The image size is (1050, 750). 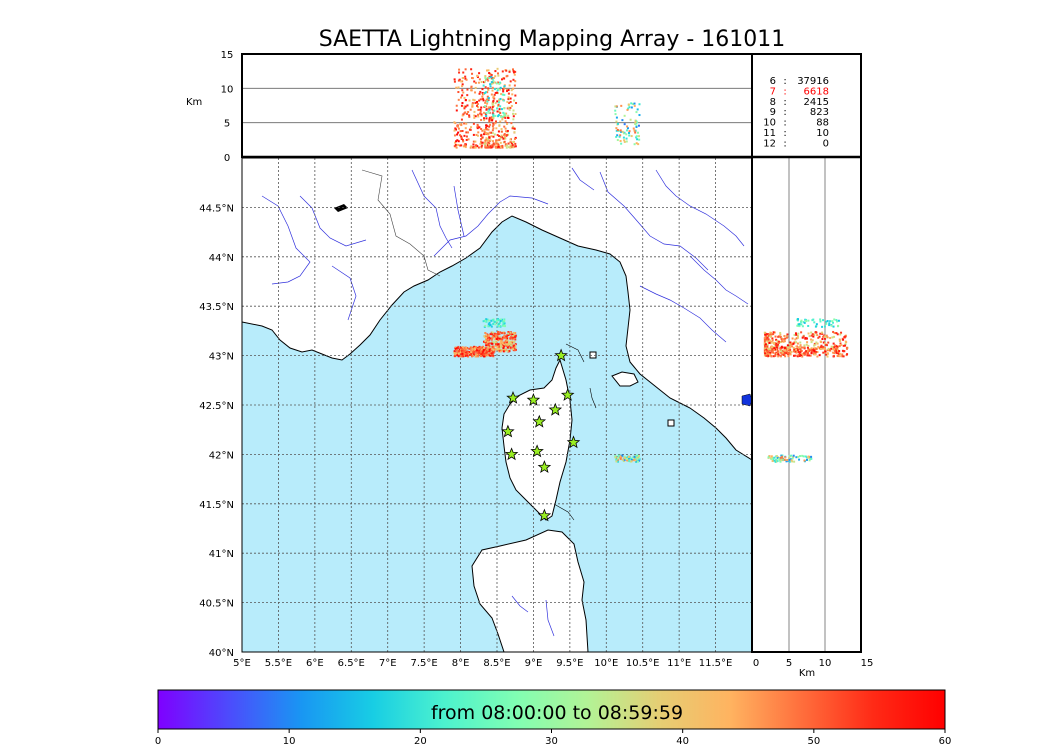 What do you see at coordinates (216, 604) in the screenshot?
I see `lat-tick-label: 40.5°N` at bounding box center [216, 604].